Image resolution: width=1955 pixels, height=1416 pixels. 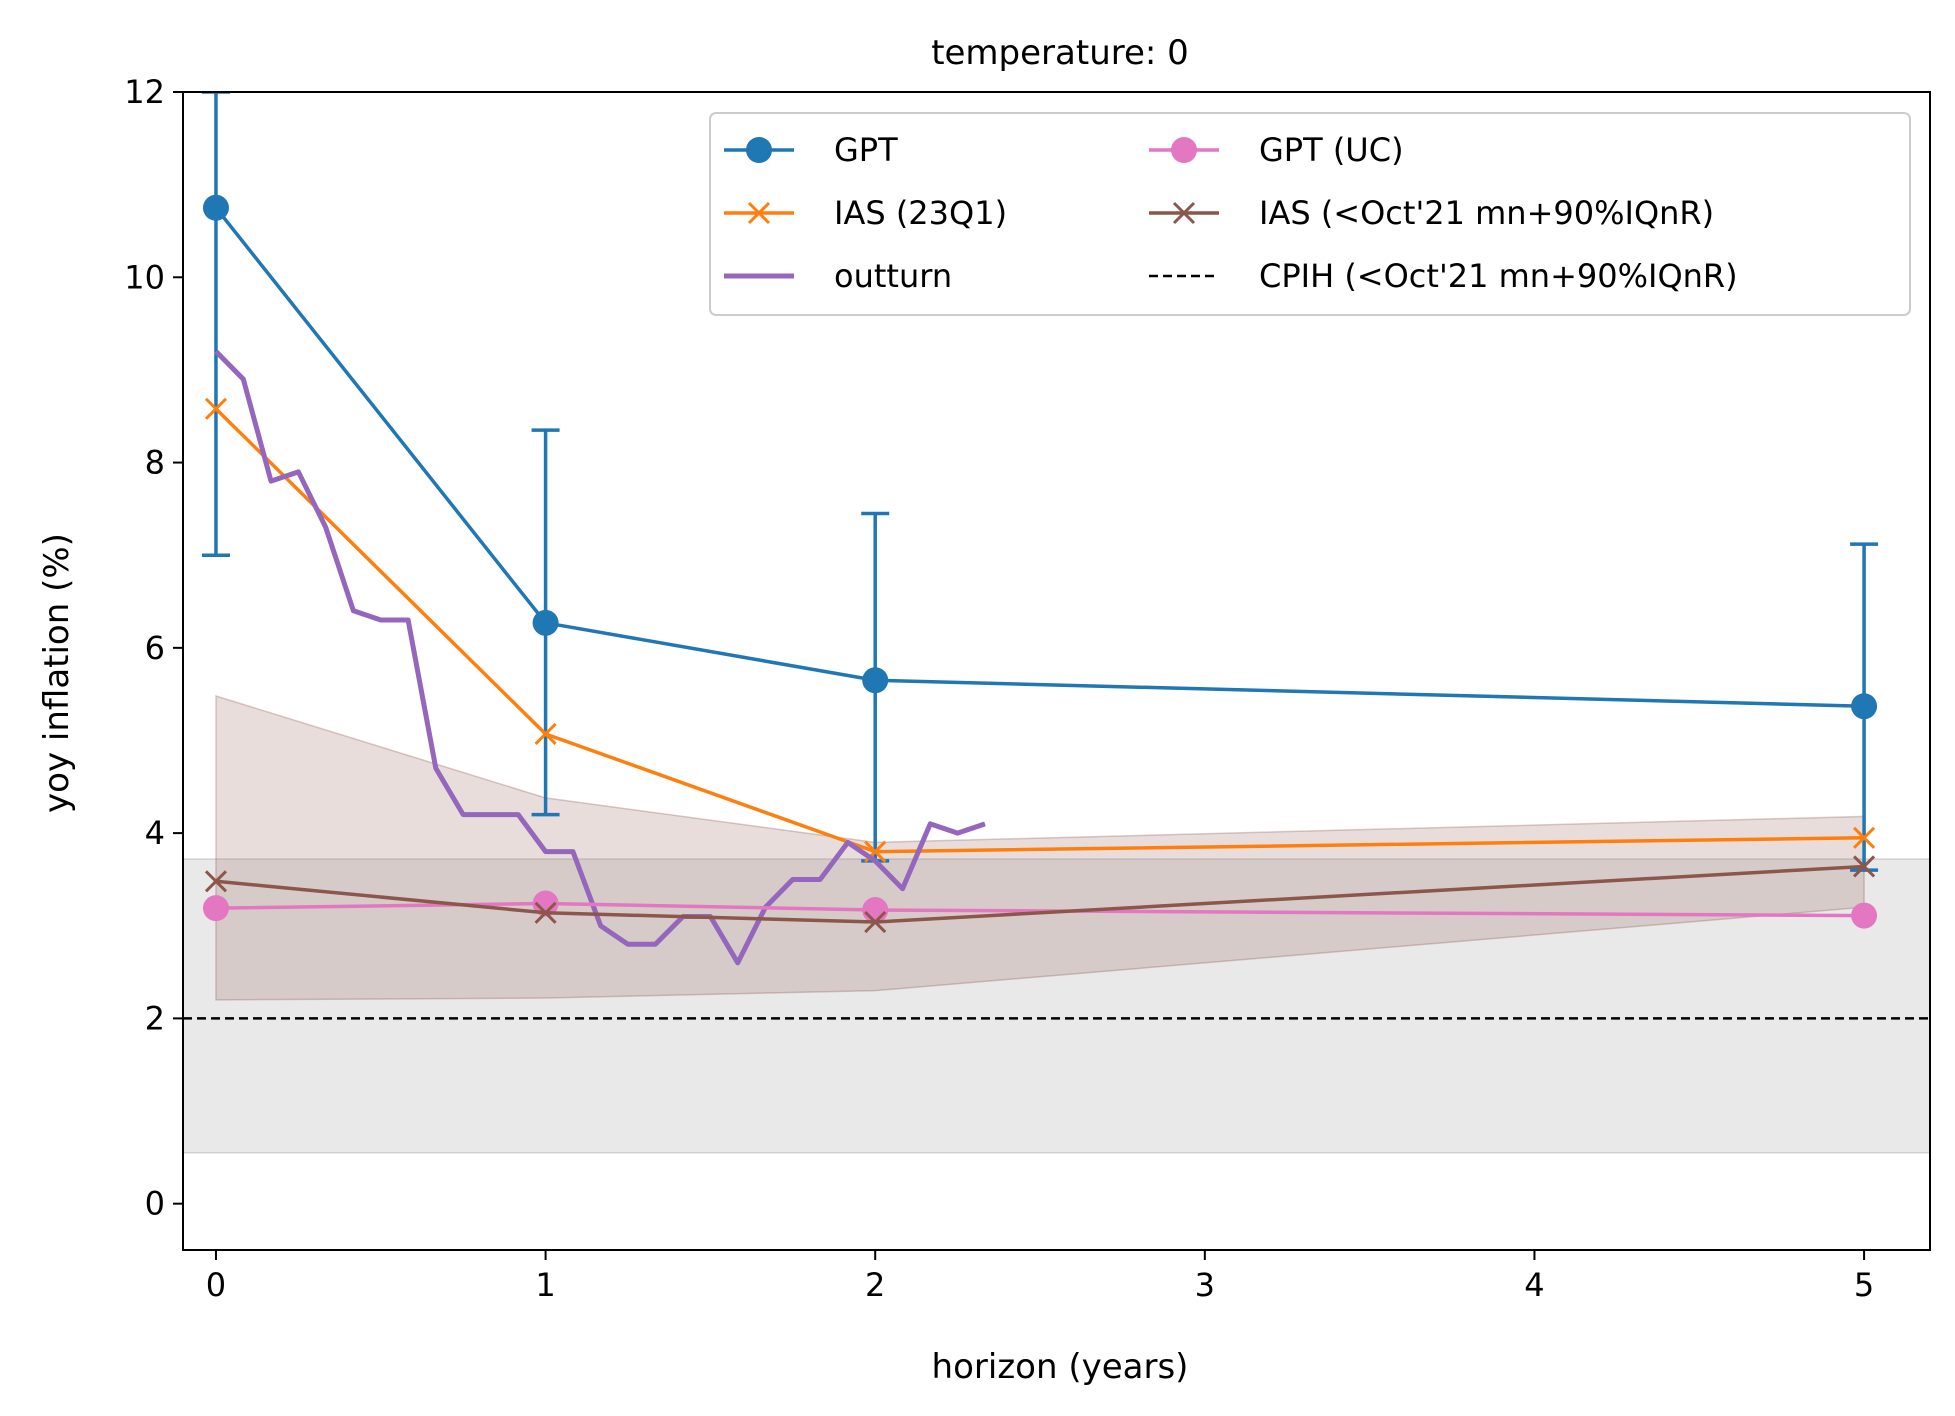 I want to click on legend-ias-hist-label: IAS (<Oct'21 mn+90%IQnR), so click(x=1486, y=213).